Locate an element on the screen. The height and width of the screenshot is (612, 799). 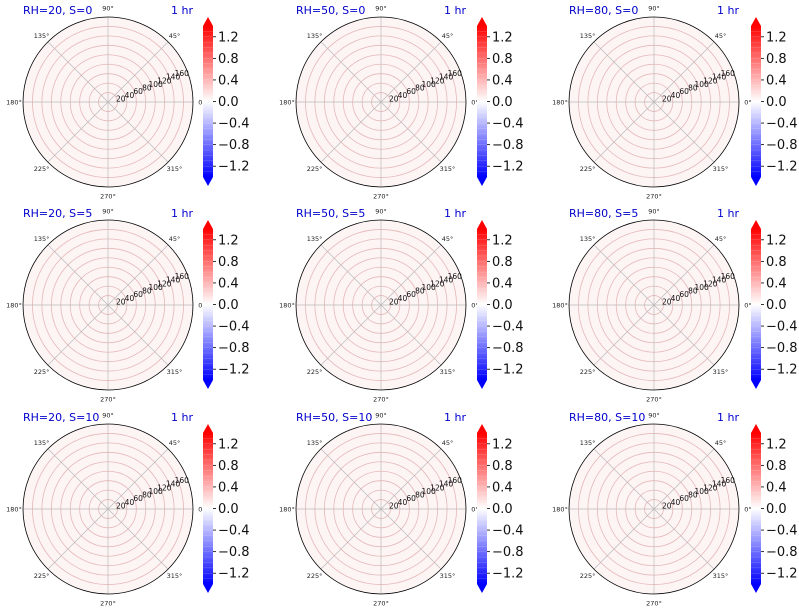
colorbar: 1.2 0.8 0.4 0.0 −0.4 −0.8 −1.2 is located at coordinates (226, 101).